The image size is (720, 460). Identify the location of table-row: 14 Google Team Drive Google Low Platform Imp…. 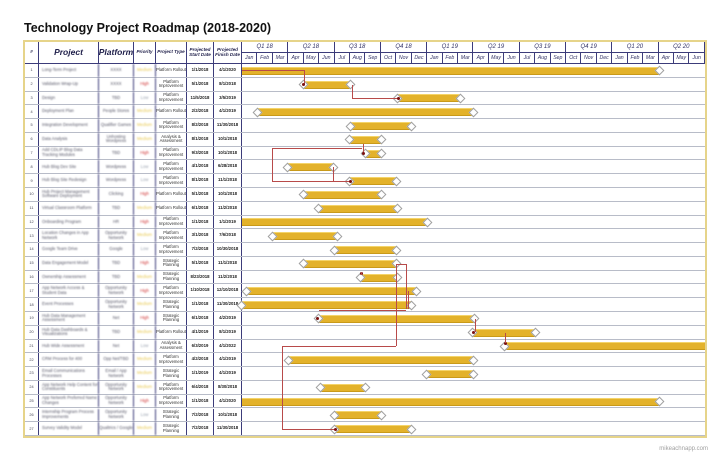
(365, 250).